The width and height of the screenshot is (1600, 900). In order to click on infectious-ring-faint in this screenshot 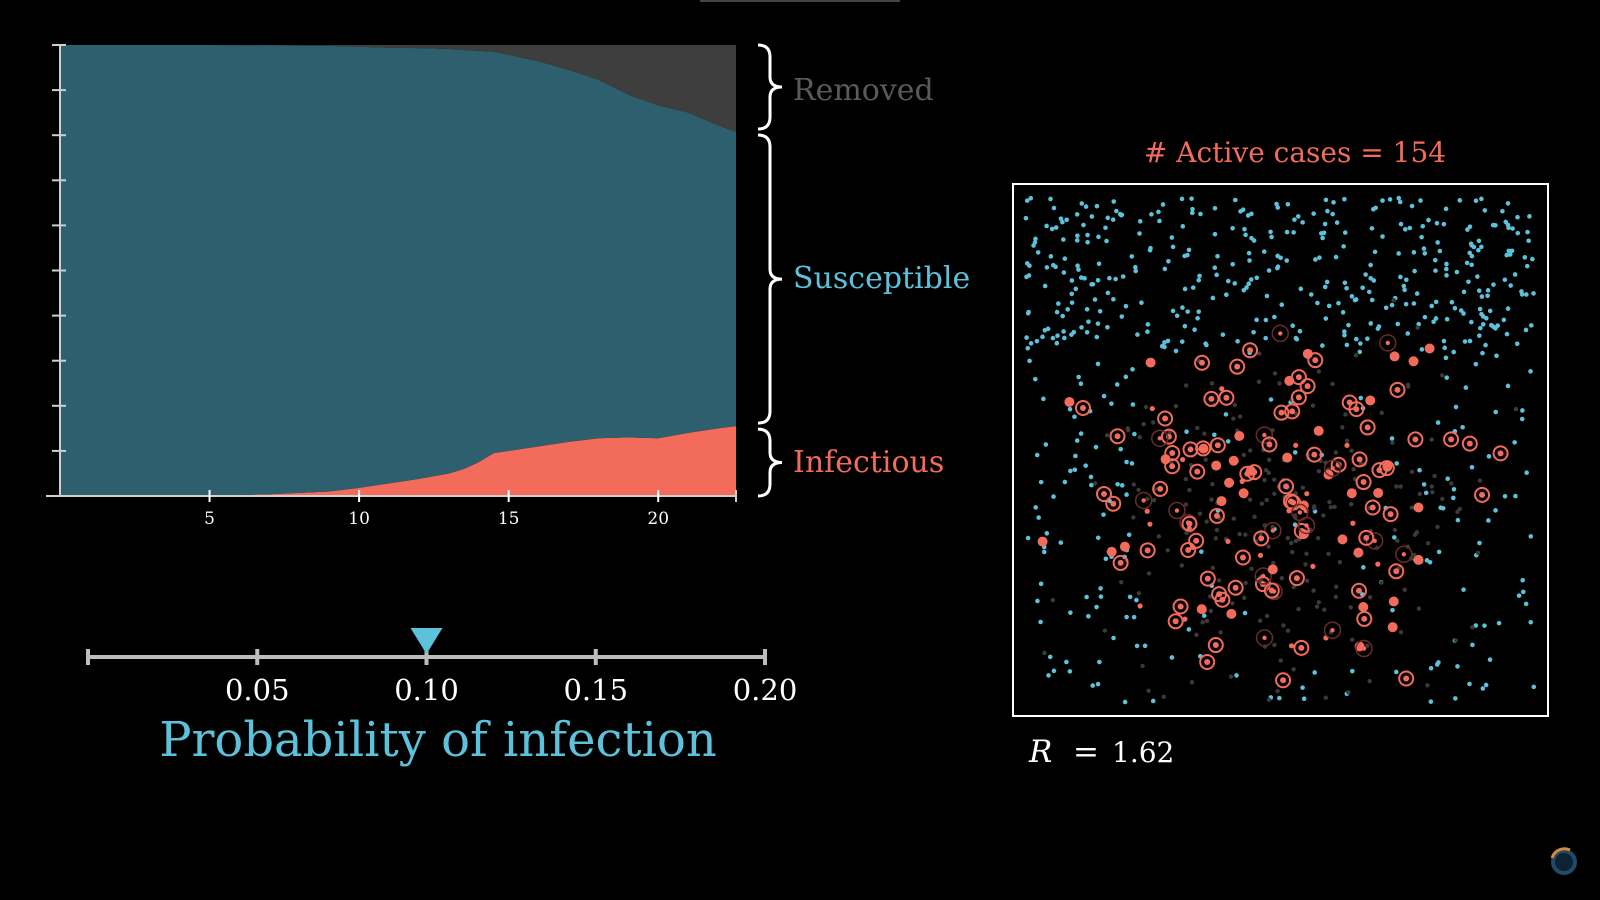, I will do `click(1264, 638)`.